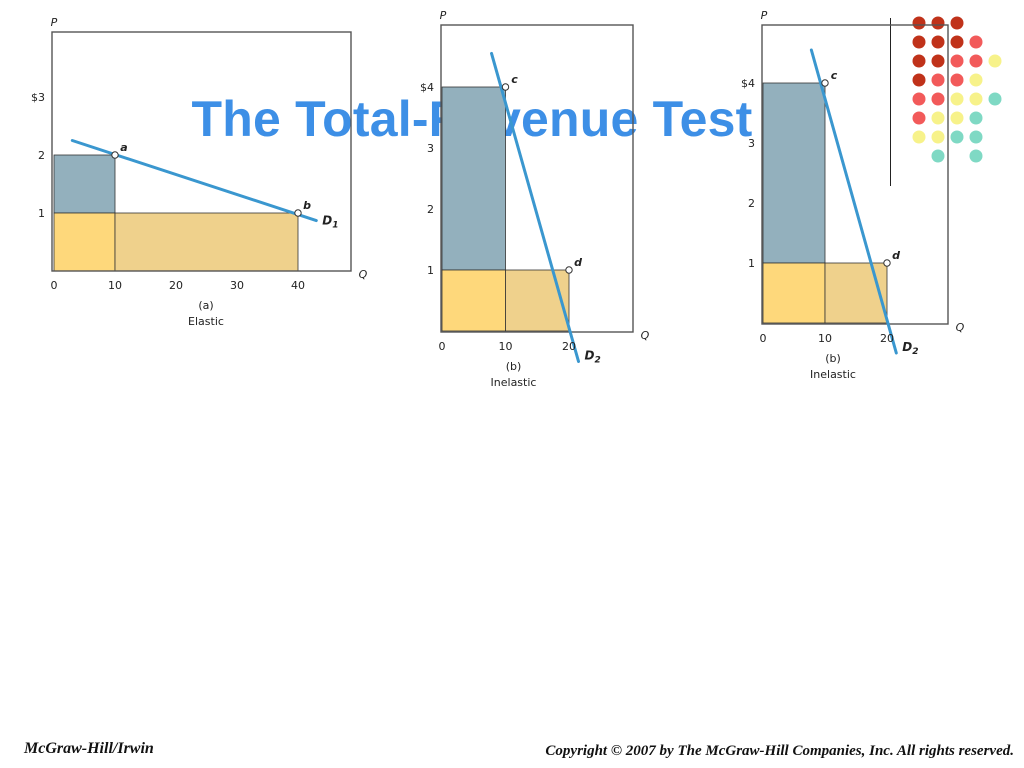 The height and width of the screenshot is (768, 1024). I want to click on point-label-a: a, so click(123, 147).